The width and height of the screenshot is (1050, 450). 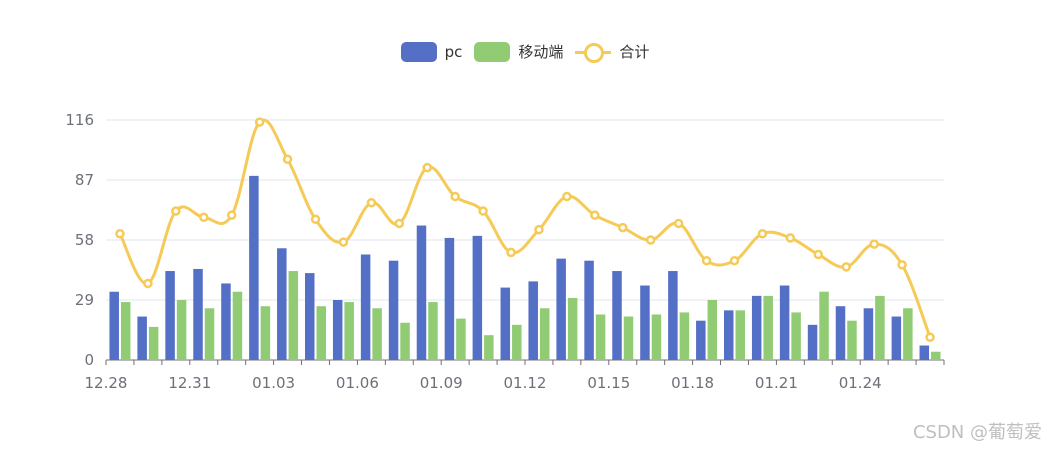 I want to click on y-tick-label: 58, so click(x=84, y=240).